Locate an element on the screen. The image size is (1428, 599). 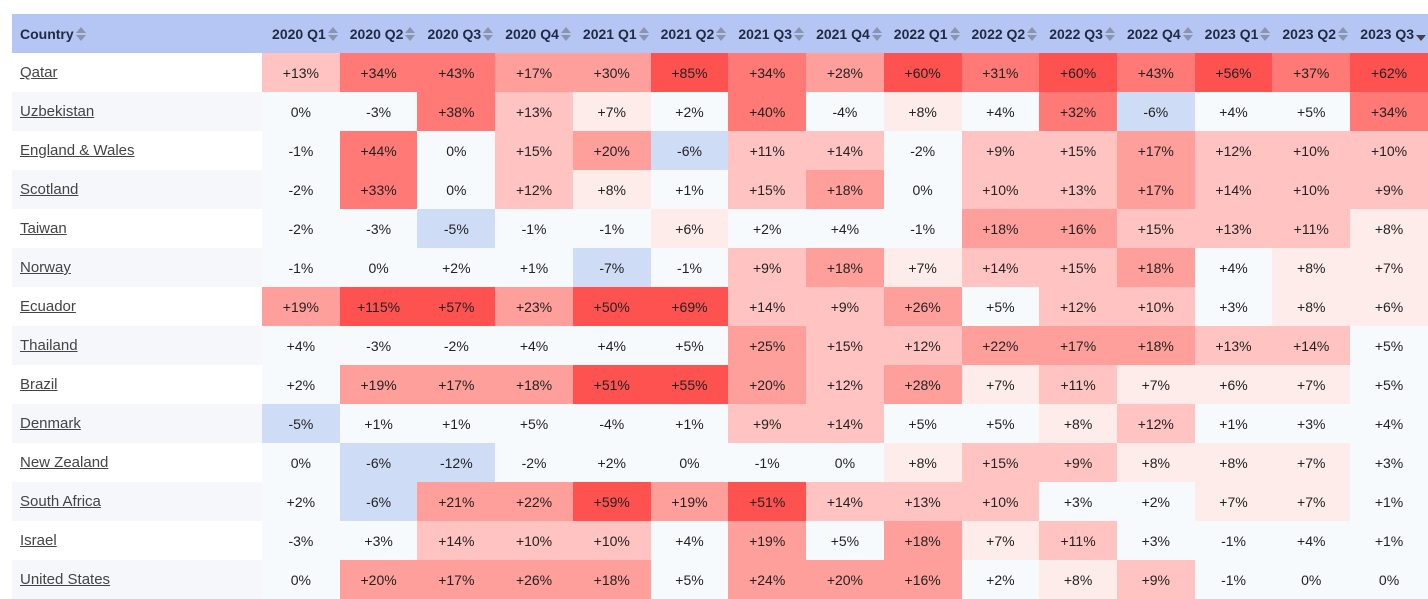
value-cell: +37% is located at coordinates (1311, 72).